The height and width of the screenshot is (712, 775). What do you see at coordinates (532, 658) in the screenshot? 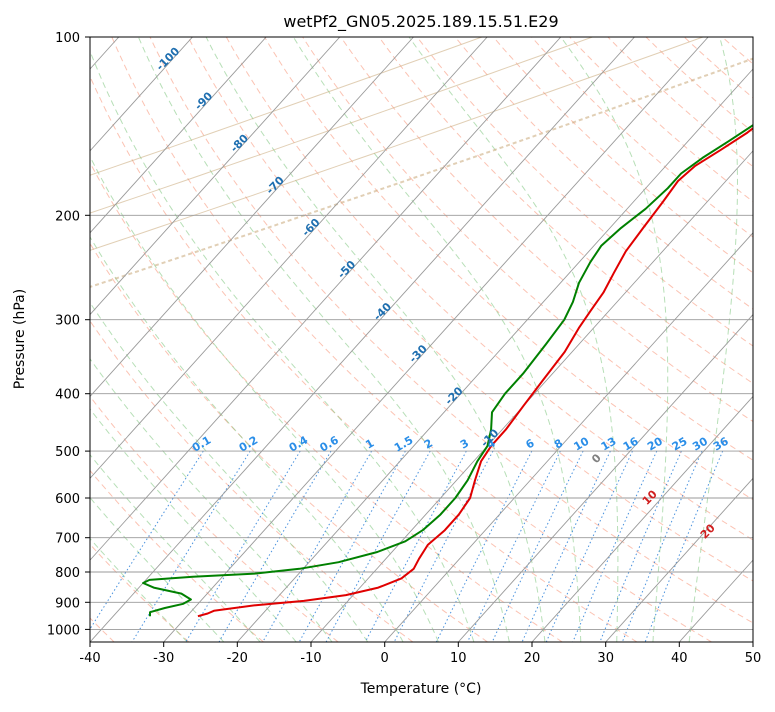
I see `x-tick-label: 20` at bounding box center [532, 658].